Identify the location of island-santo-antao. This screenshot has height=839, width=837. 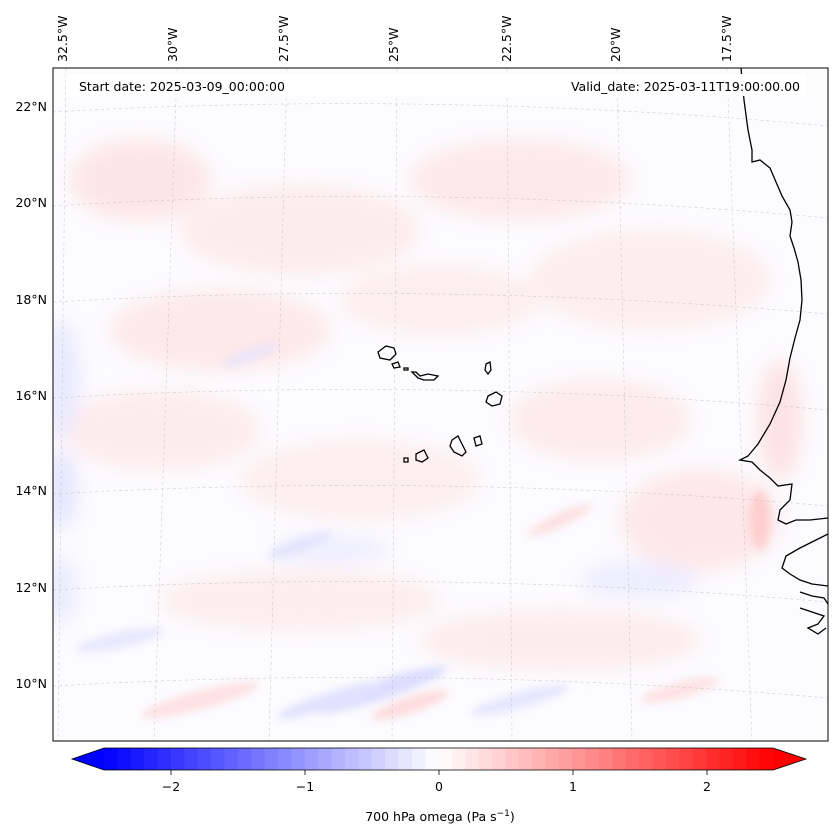
(387, 353).